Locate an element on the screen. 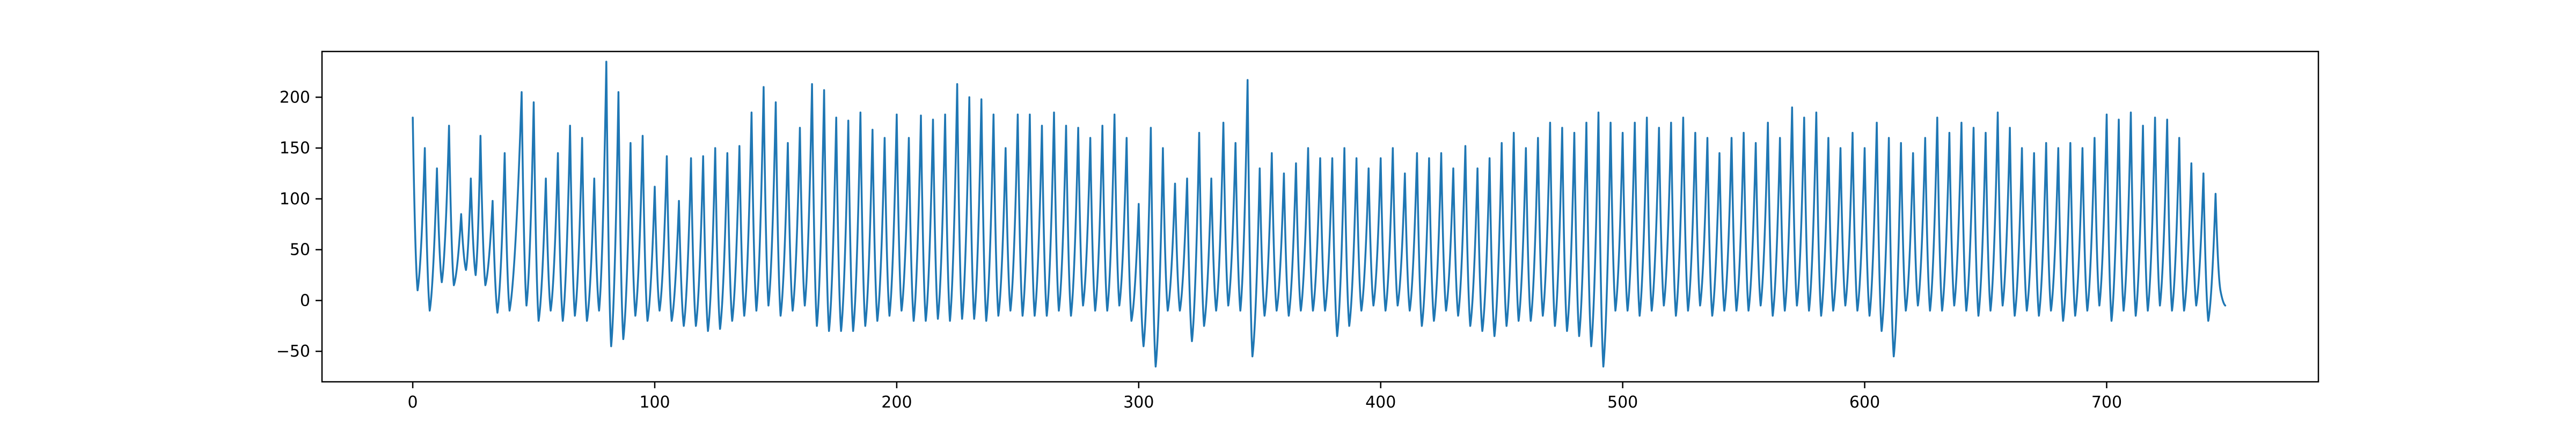 The image size is (2576, 429). y-tick-label--50: −50 is located at coordinates (293, 351).